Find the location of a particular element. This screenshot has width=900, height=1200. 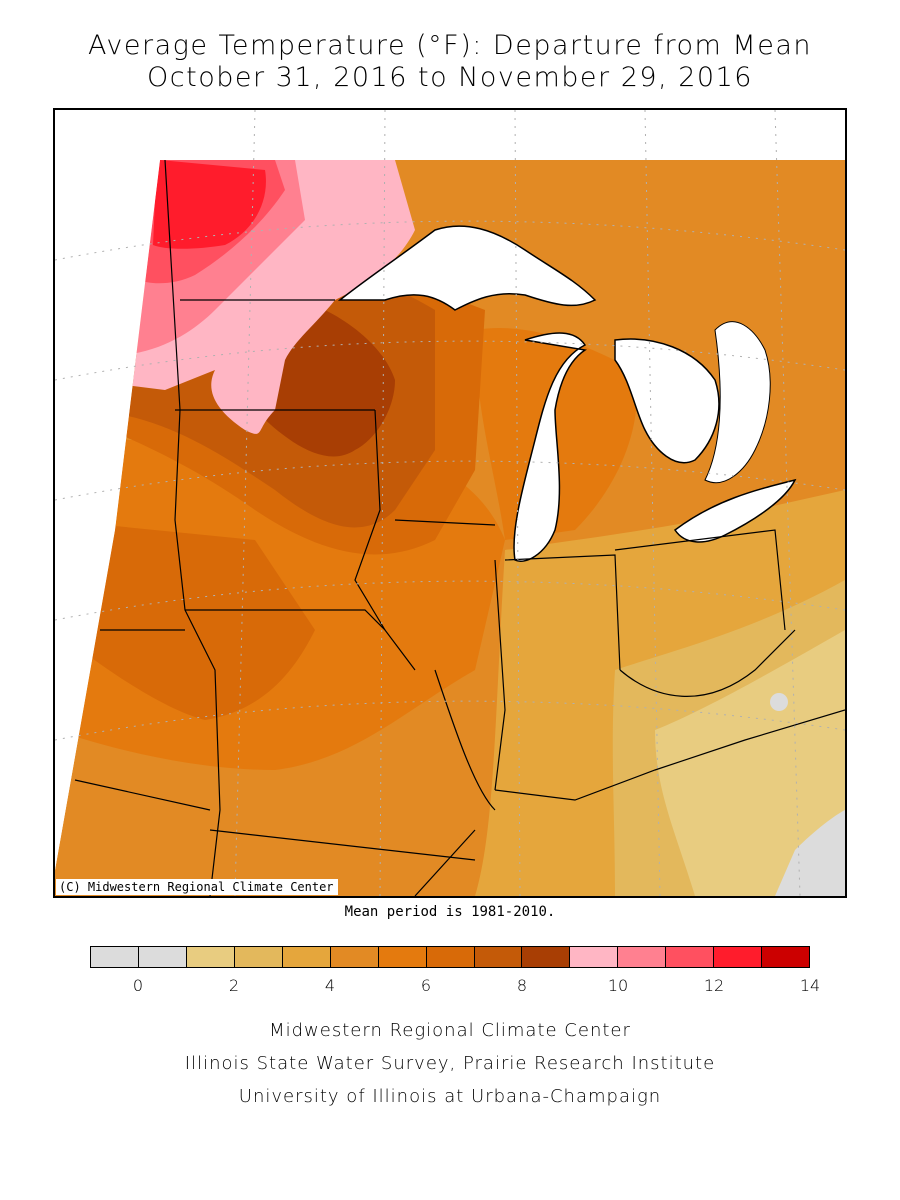

lake-erie is located at coordinates (735, 510).